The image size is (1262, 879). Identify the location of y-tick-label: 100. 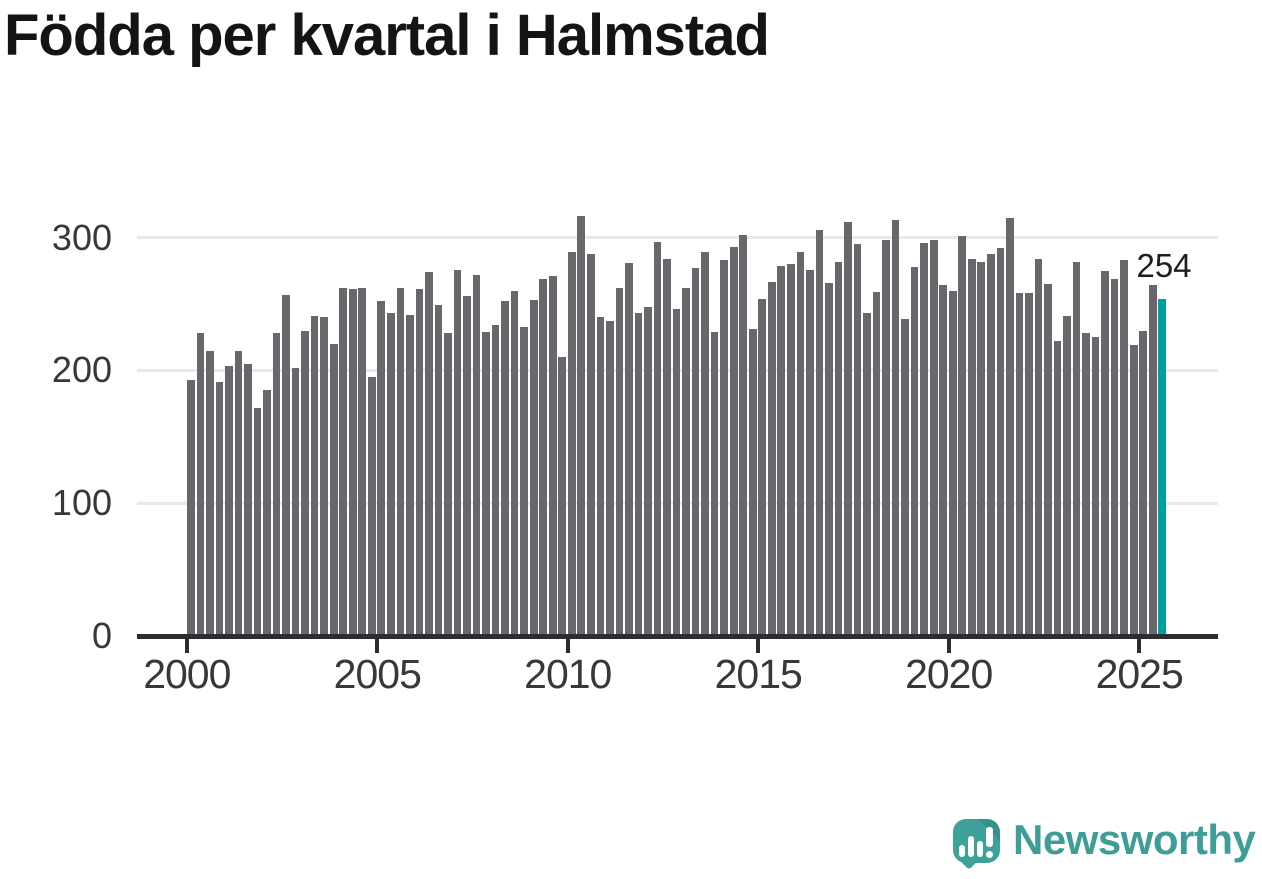
(81, 503).